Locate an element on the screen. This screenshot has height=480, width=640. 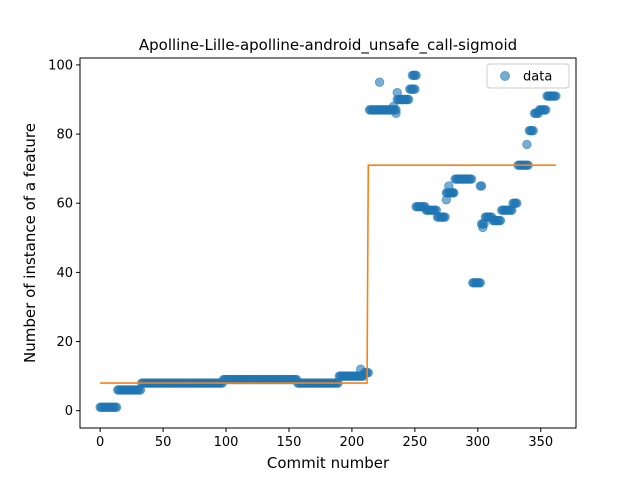
legend-box is located at coordinates (528, 76).